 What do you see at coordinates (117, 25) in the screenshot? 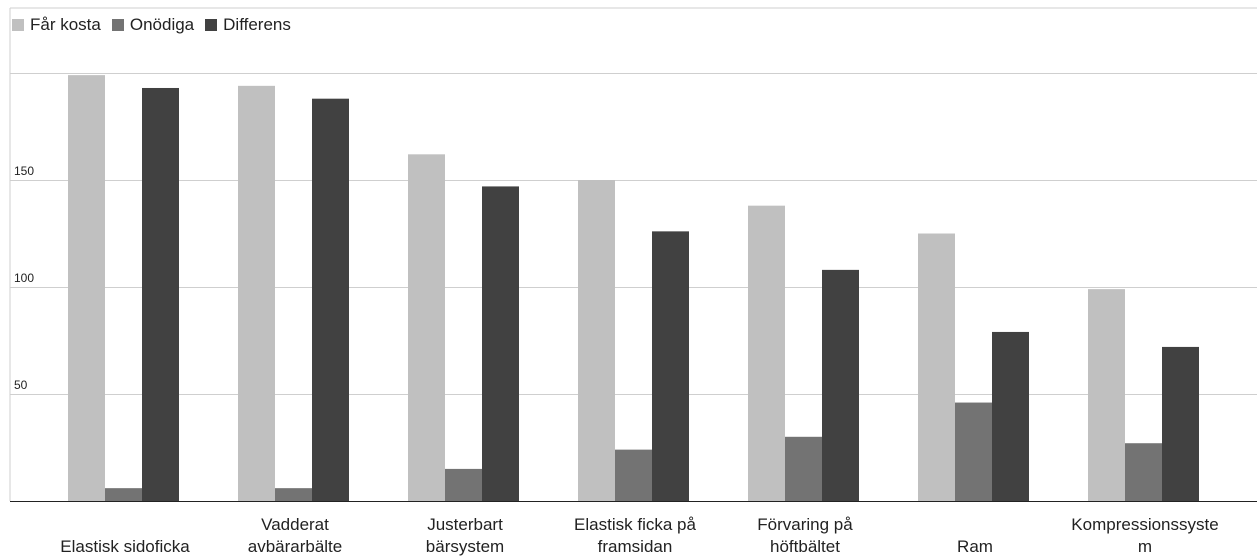
I see `legend-swatch-onodiga` at bounding box center [117, 25].